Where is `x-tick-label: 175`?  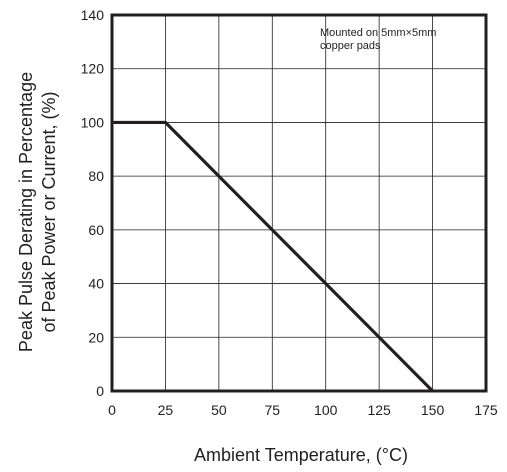
x-tick-label: 175 is located at coordinates (486, 410).